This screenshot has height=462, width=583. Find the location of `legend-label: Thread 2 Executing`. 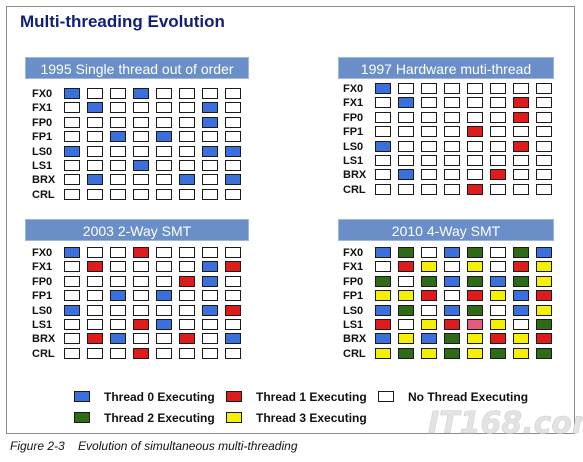

legend-label: Thread 2 Executing is located at coordinates (159, 418).